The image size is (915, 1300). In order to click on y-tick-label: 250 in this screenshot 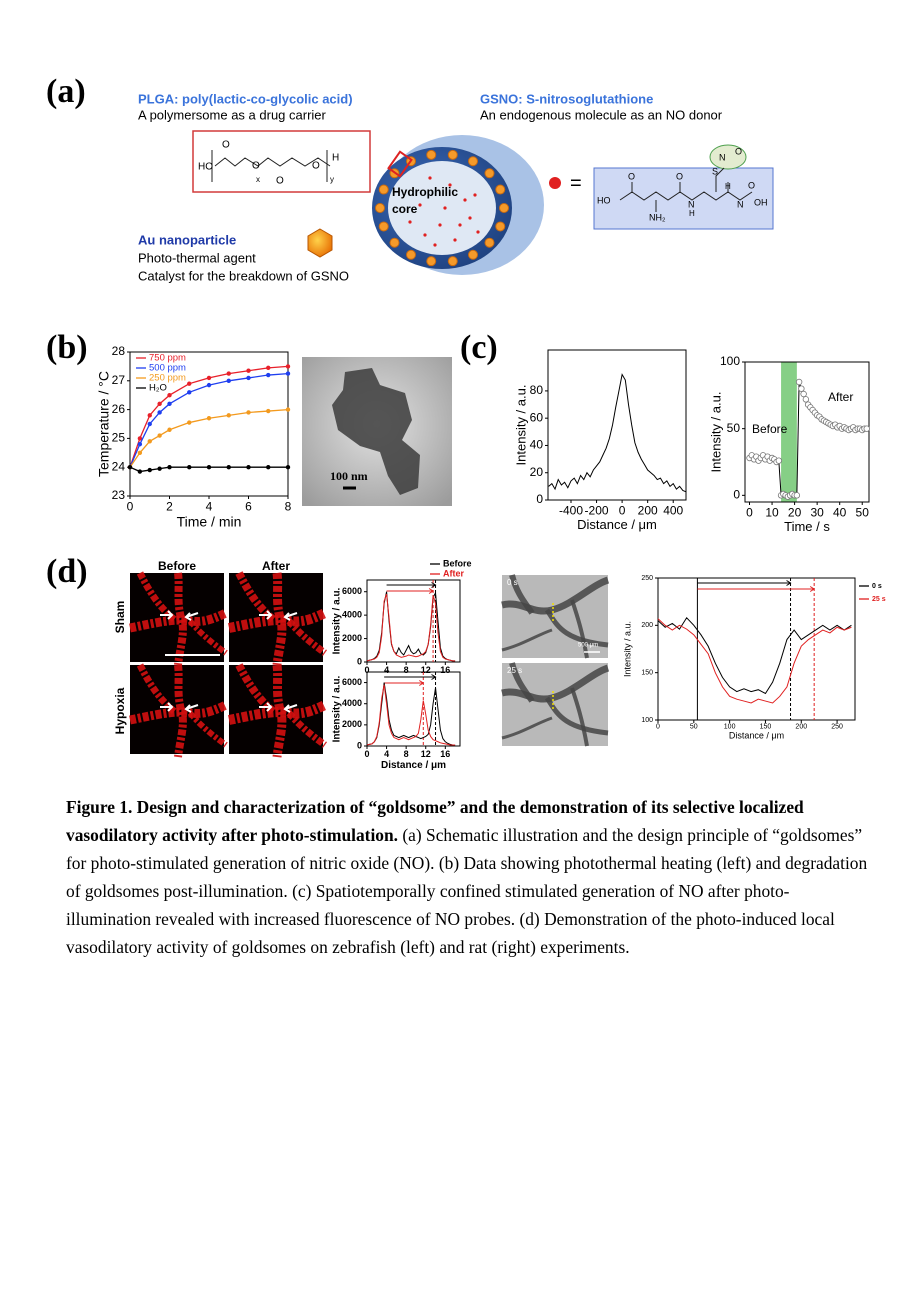, I will do `click(647, 578)`.